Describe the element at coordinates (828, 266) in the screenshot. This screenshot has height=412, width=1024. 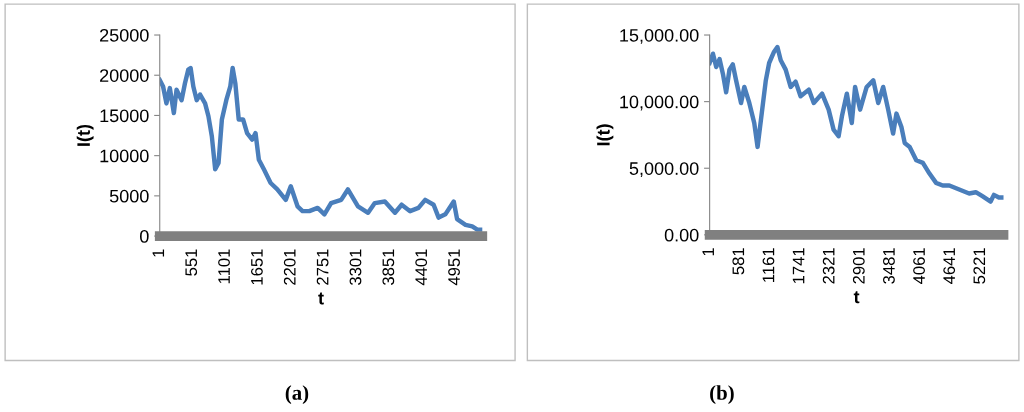
I see `x-tick-label: 2321` at that location.